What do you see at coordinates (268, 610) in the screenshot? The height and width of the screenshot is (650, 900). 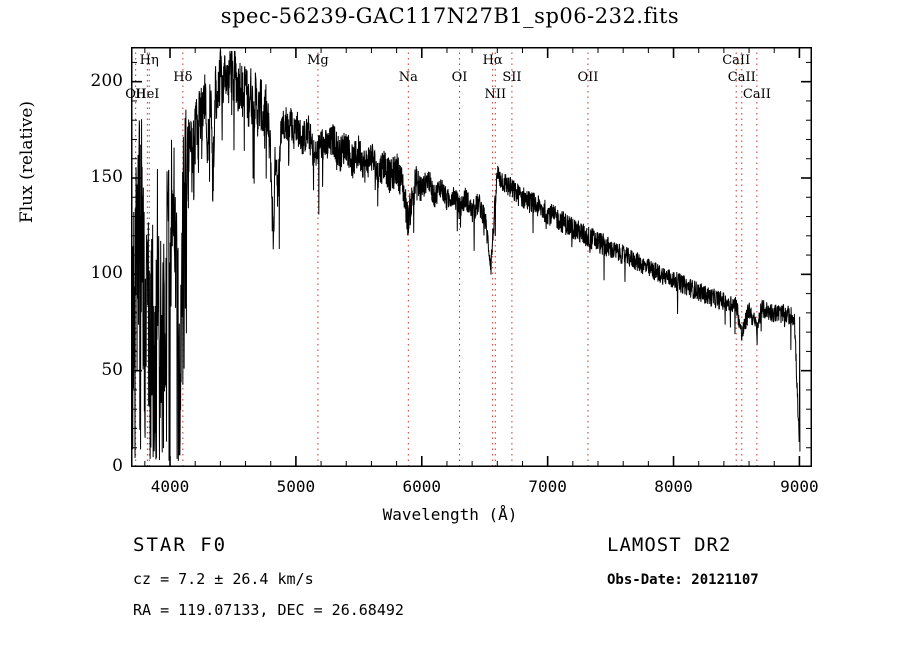 I see `sky-coordinates: RA = 119.07133, DEC = 26.68492` at bounding box center [268, 610].